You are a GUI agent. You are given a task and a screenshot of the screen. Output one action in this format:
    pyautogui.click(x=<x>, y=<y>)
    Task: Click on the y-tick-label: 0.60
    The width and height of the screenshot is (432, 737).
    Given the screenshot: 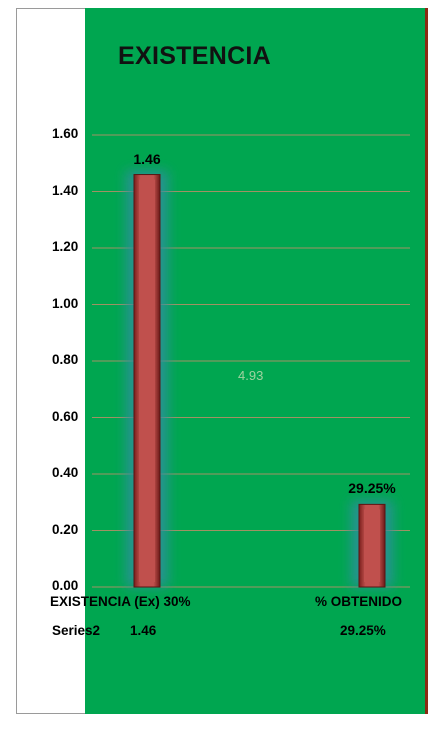 What is the action you would take?
    pyautogui.click(x=65, y=416)
    